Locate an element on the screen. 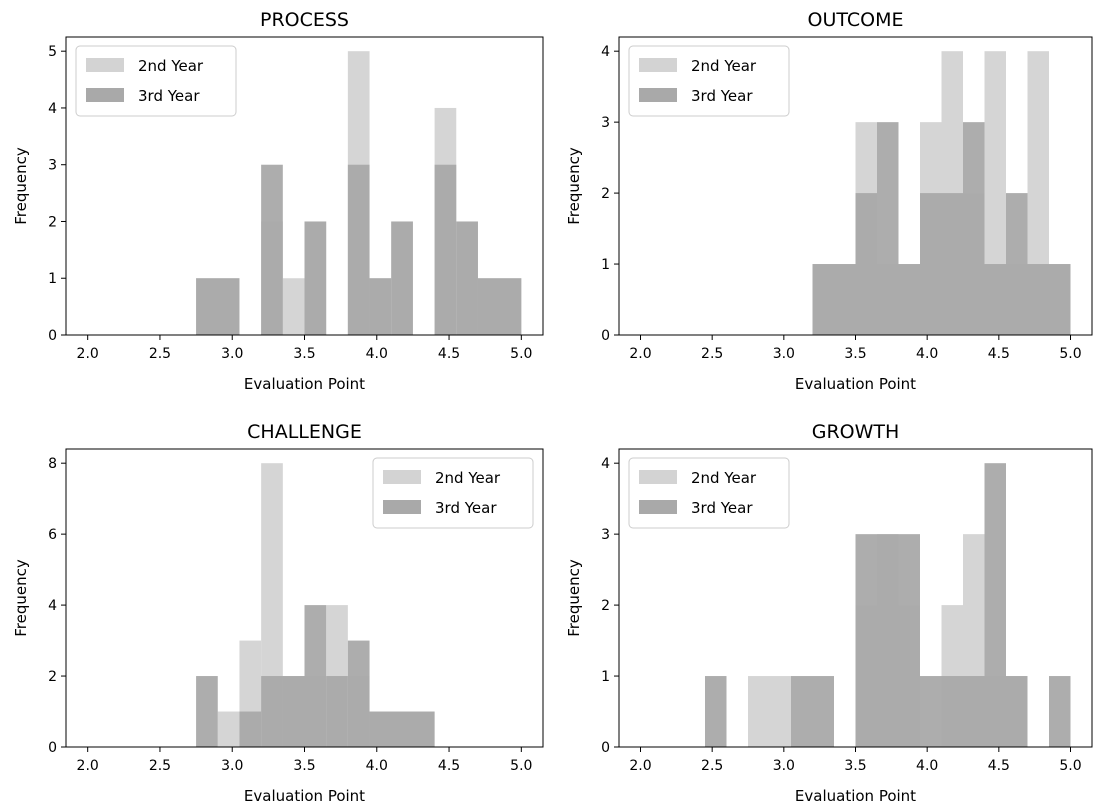 Image resolution: width=1093 pixels, height=809 pixels. chart-title: PROCESS is located at coordinates (304, 20).